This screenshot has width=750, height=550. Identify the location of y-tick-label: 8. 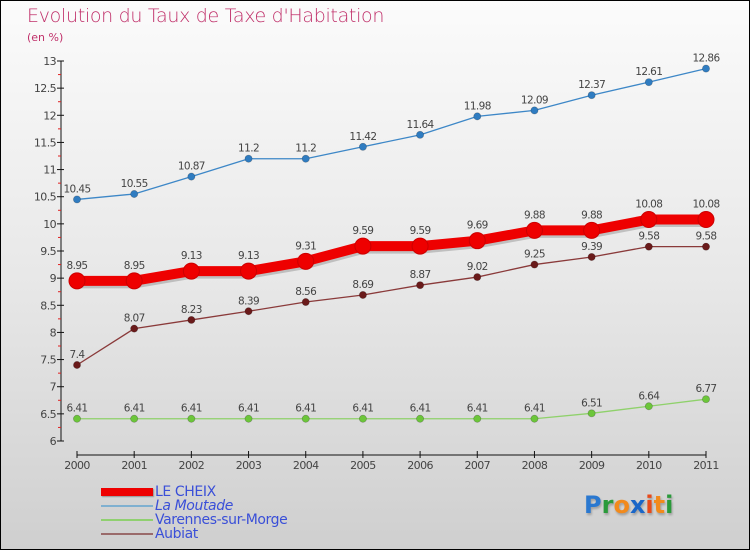
(53, 332).